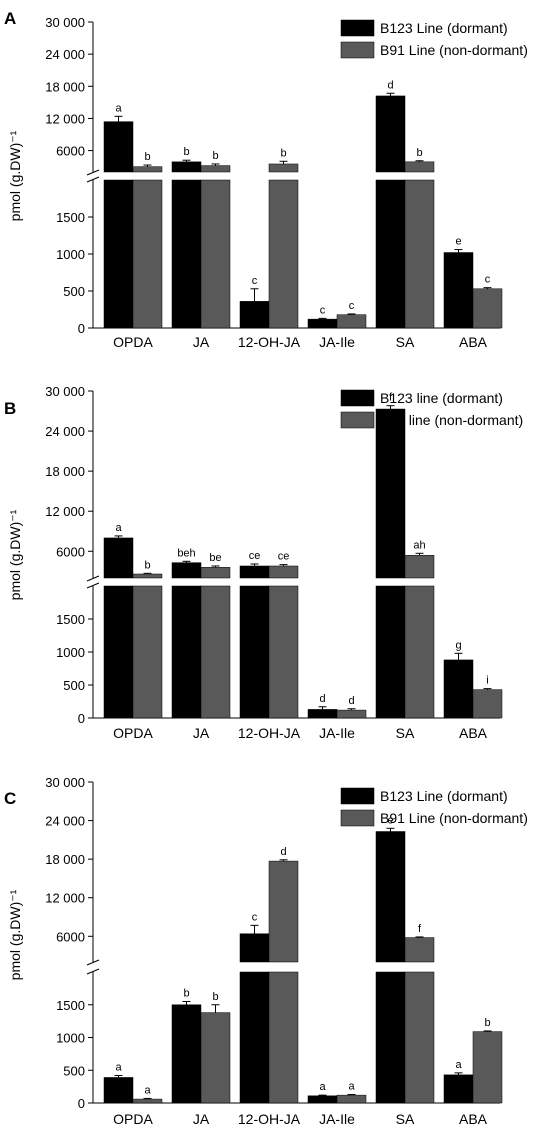  Describe the element at coordinates (65, 22) in the screenshot. I see `y-tick-label: 30 000` at that location.